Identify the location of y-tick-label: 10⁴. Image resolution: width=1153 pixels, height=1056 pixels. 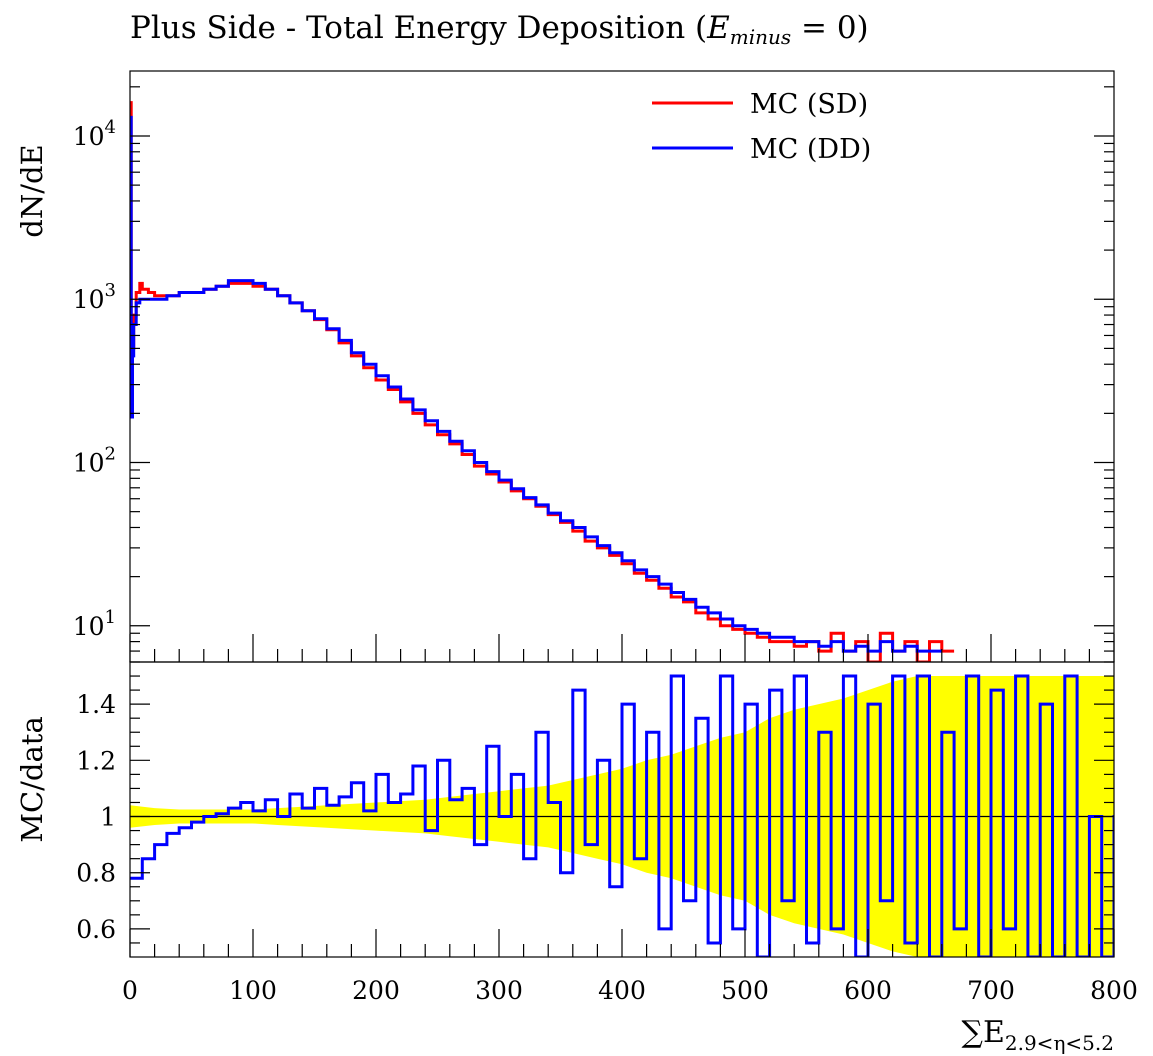
(94, 134).